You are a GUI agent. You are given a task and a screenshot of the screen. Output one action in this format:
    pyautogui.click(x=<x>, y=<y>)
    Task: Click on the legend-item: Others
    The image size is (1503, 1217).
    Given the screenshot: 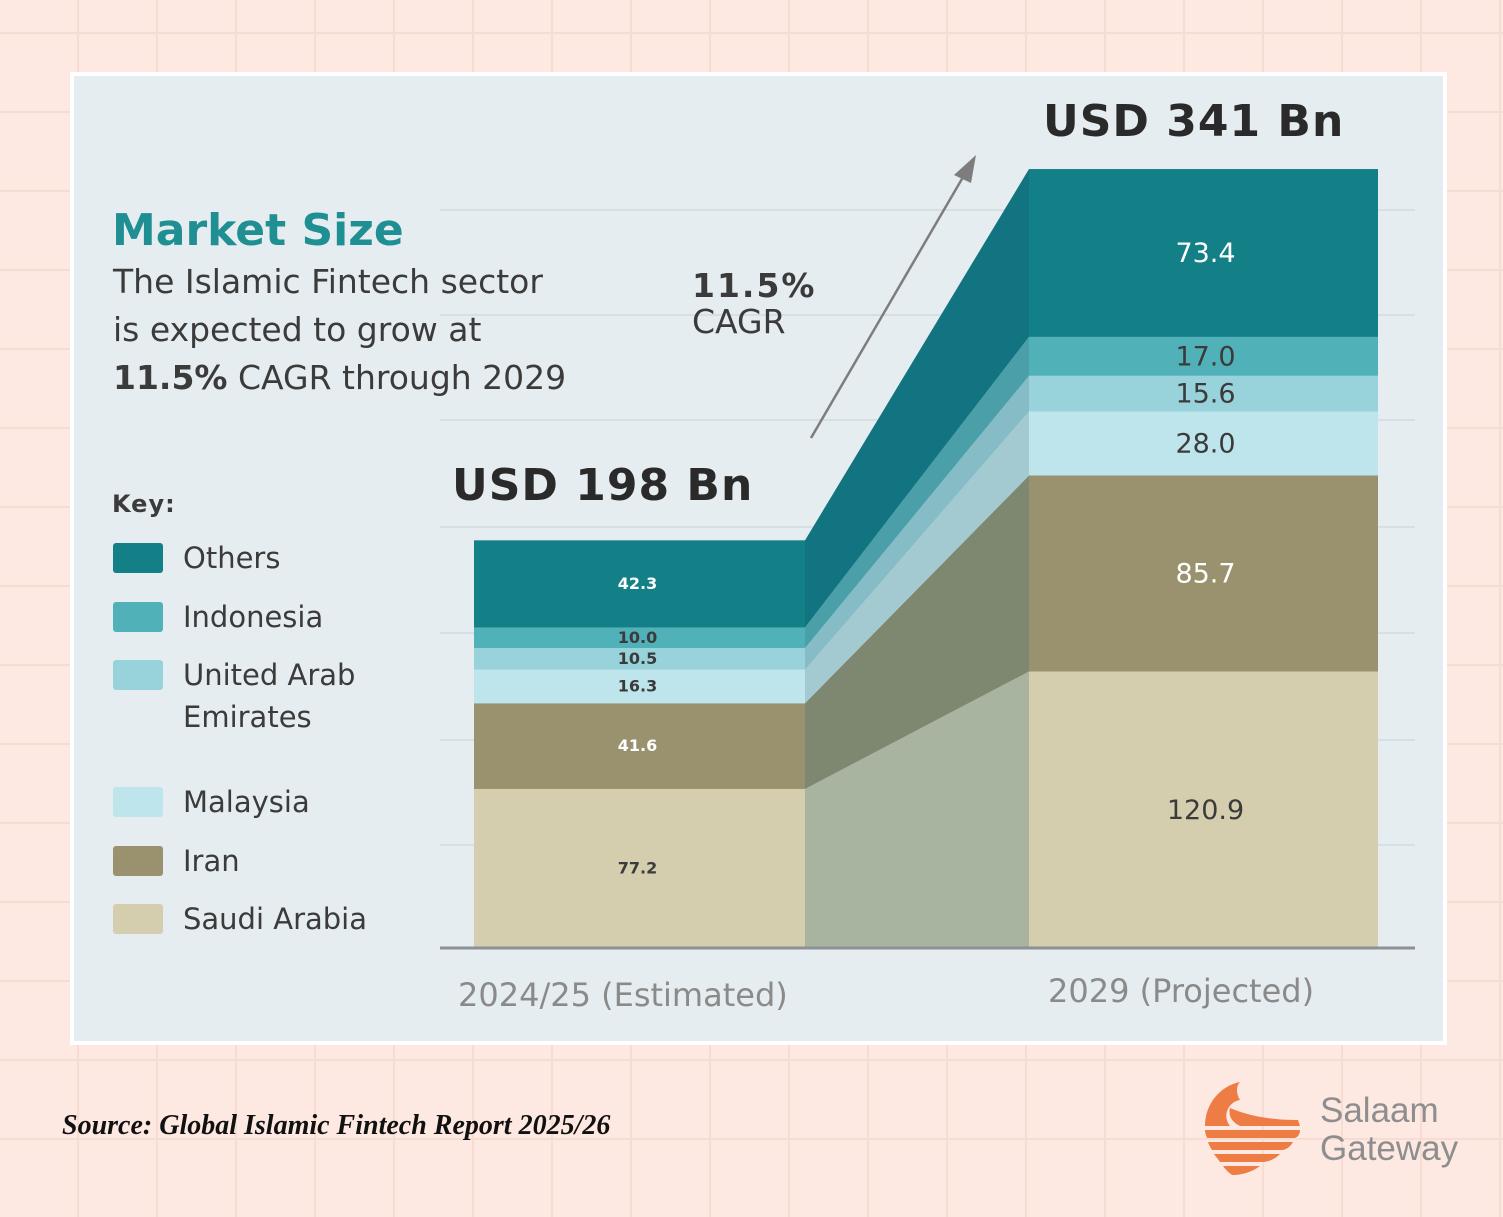 What is the action you would take?
    pyautogui.click(x=263, y=560)
    